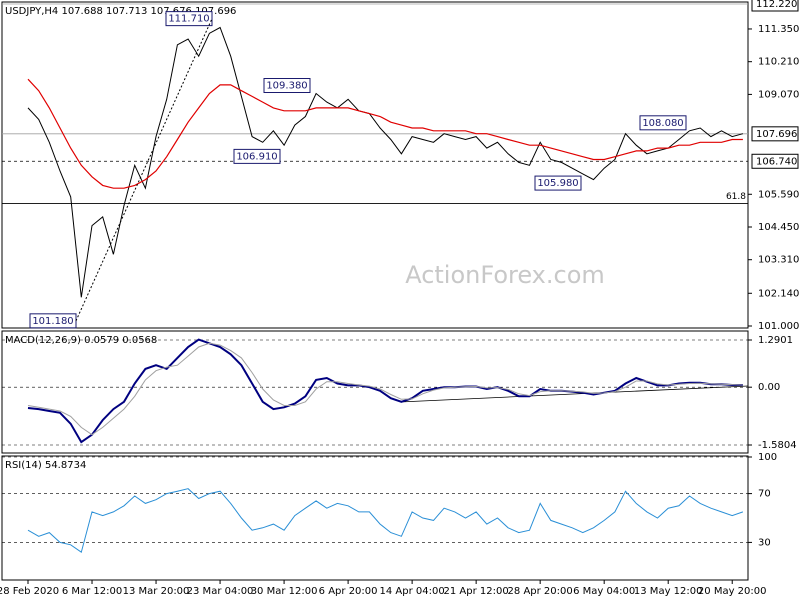 Image resolution: width=800 pixels, height=600 pixels. I want to click on y-tick-label: 102.140, so click(778, 293).